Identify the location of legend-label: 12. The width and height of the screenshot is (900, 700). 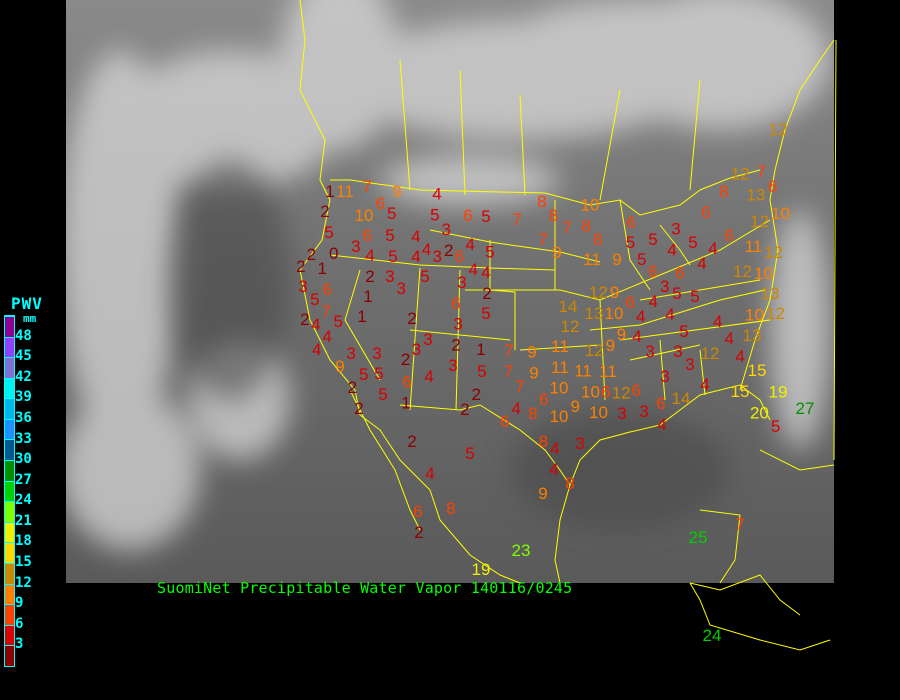
(23, 582).